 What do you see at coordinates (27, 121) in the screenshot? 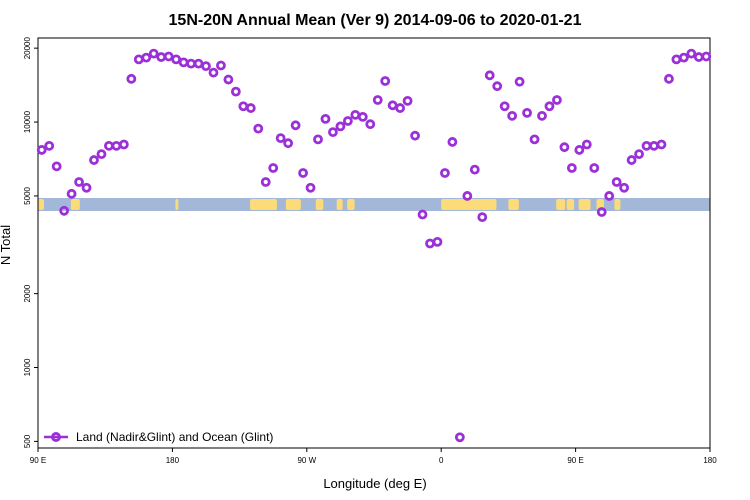
I see `y-tick-label: 10000` at bounding box center [27, 121].